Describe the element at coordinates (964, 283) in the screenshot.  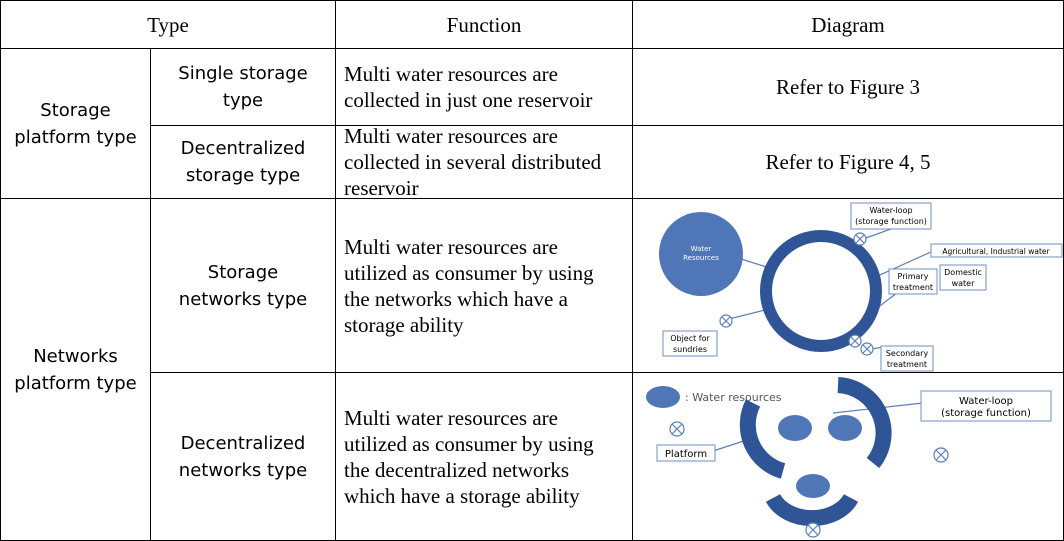
I see `label: water` at that location.